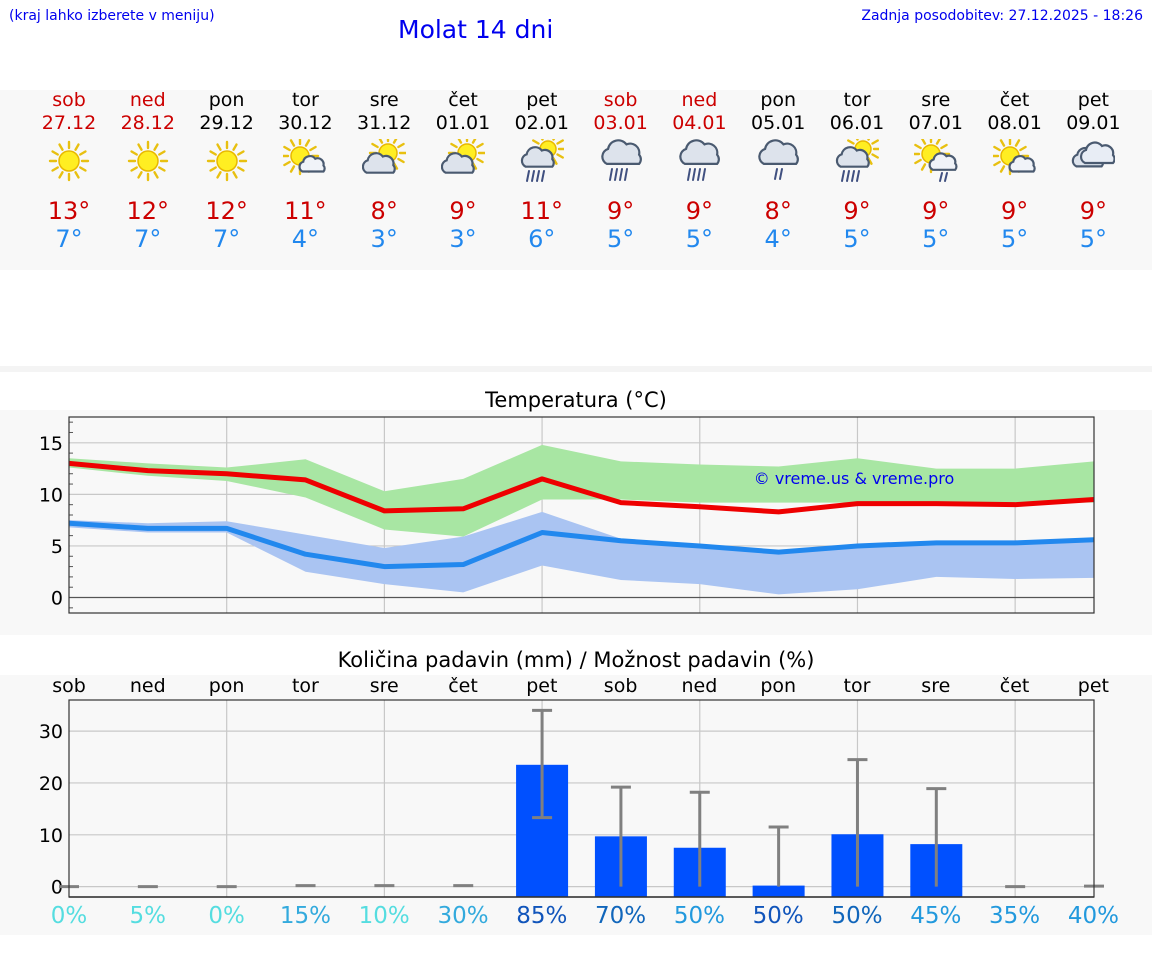 The height and width of the screenshot is (975, 1152). I want to click on min-temp-range-band, so click(581, 553).